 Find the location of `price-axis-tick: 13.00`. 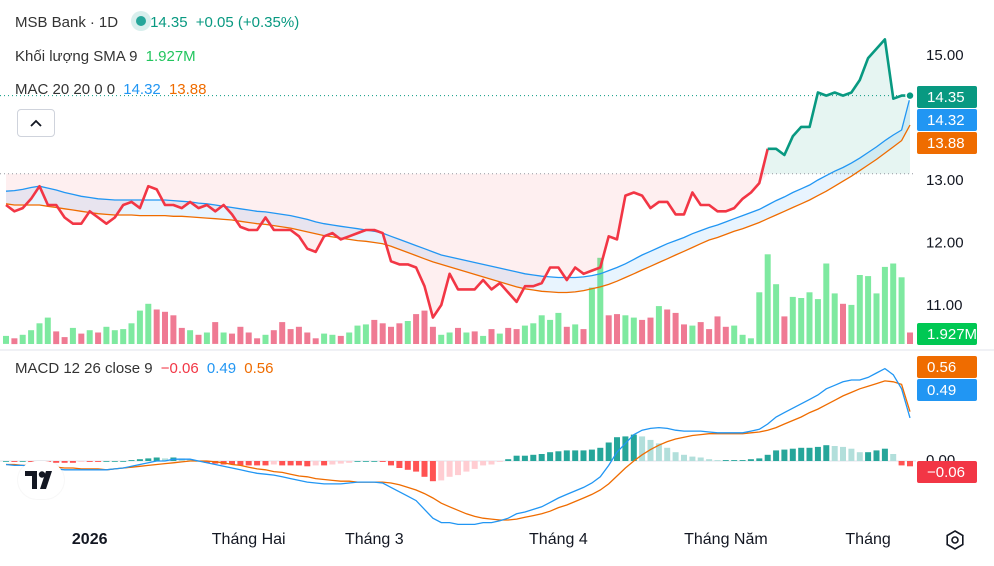

price-axis-tick: 13.00 is located at coordinates (945, 180).